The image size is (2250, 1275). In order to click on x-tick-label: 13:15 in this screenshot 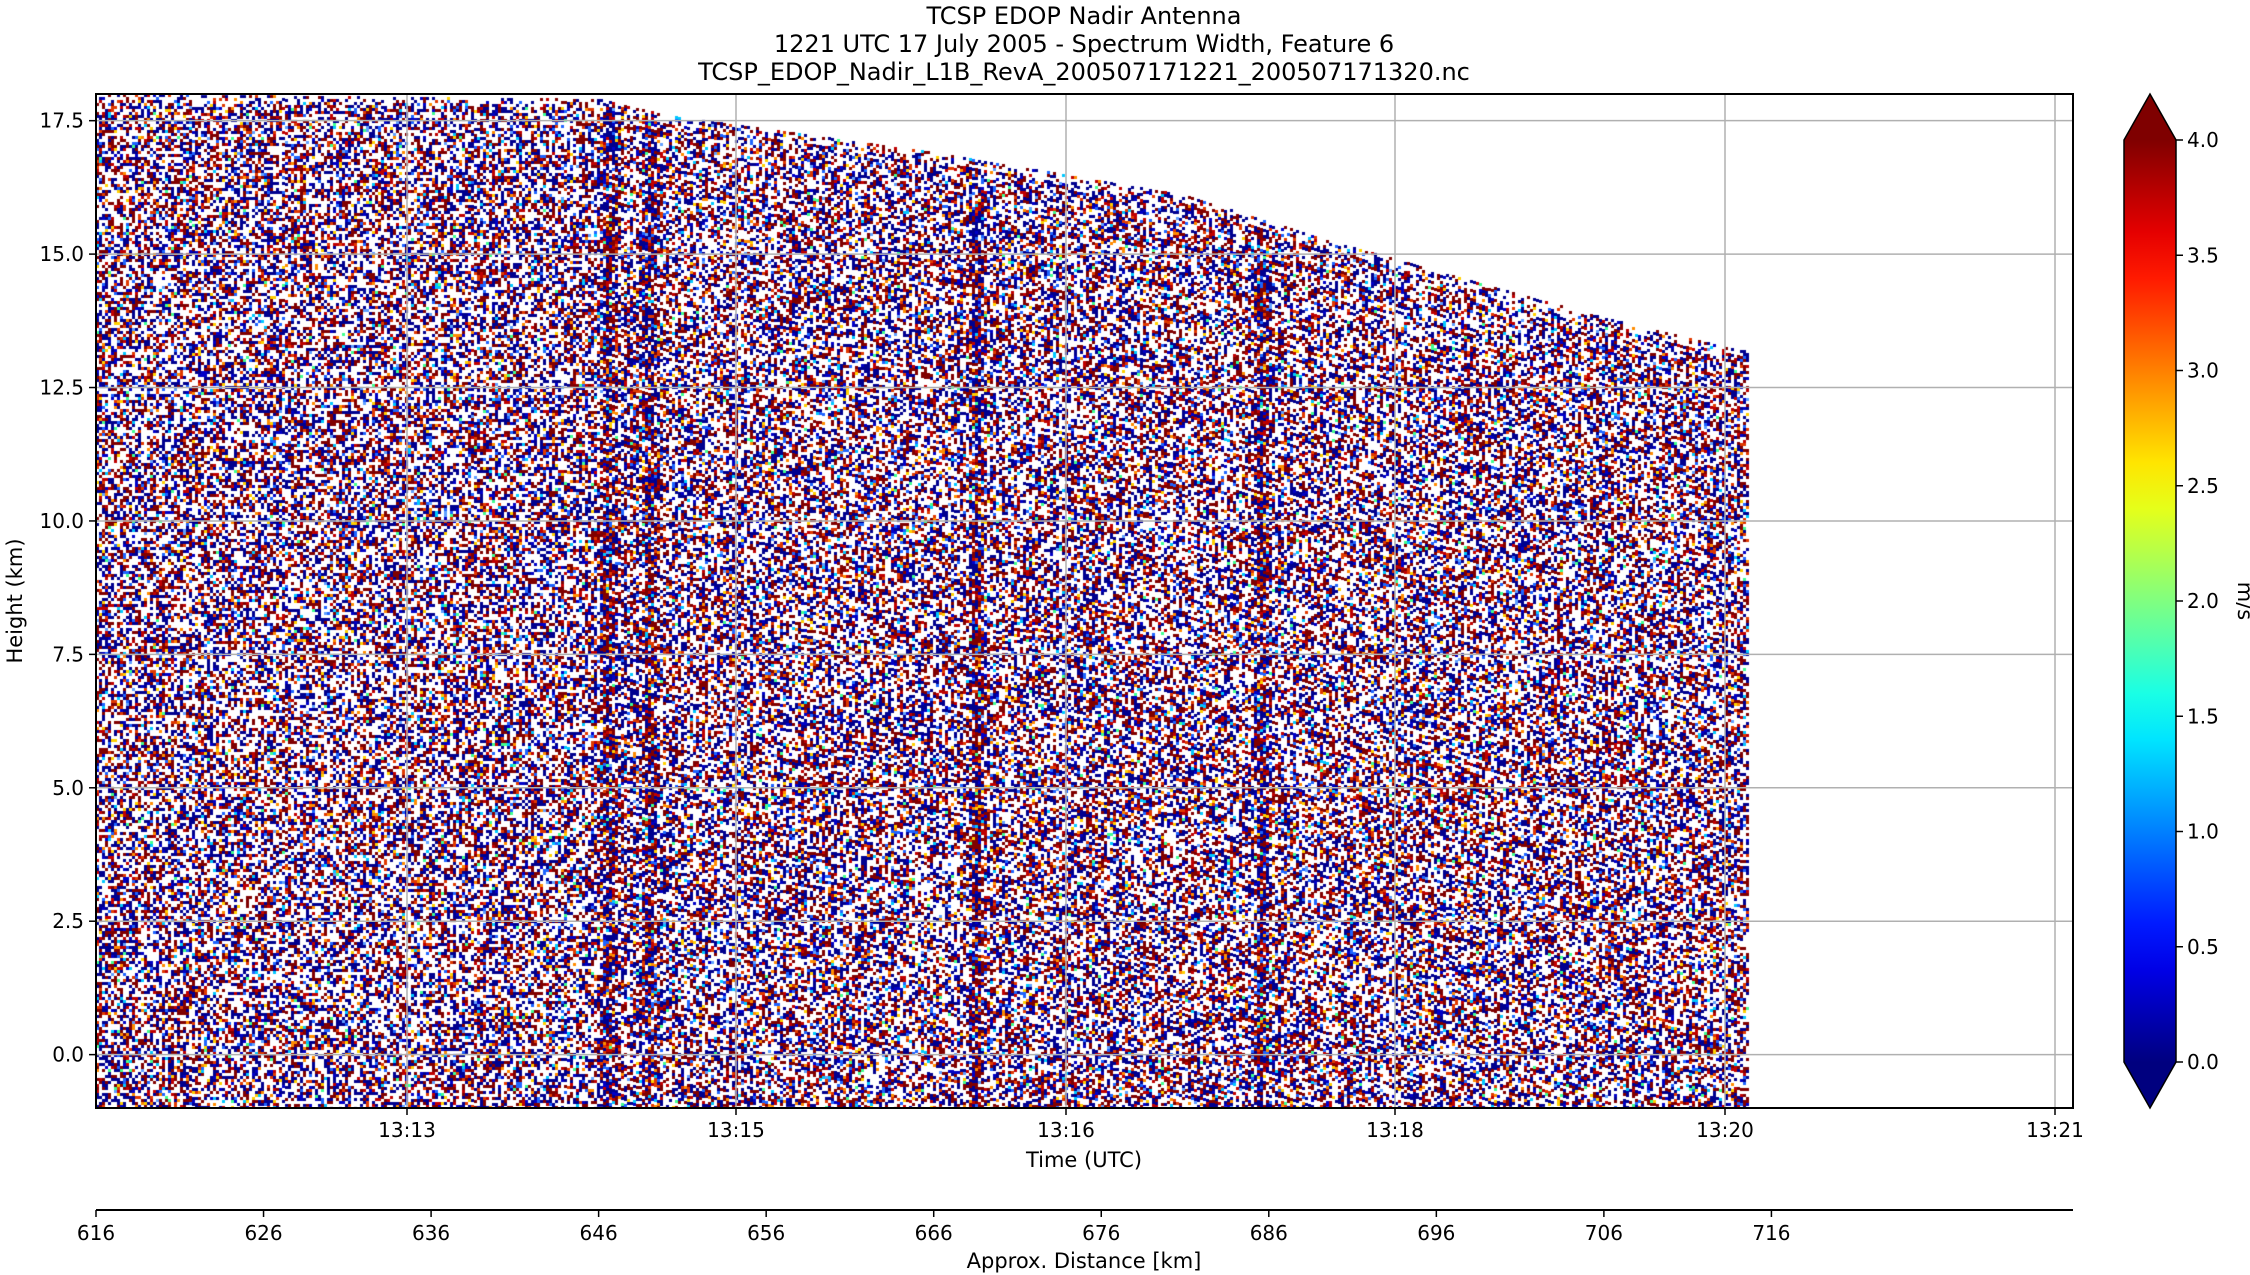, I will do `click(736, 1130)`.